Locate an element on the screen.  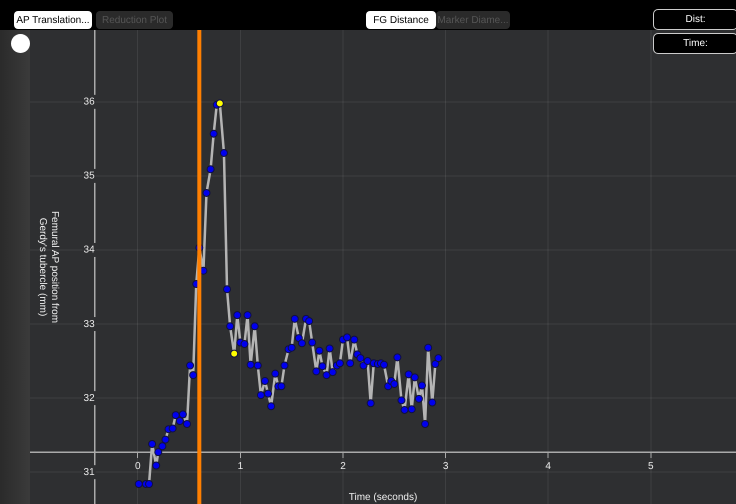
y-tick-label: 35 is located at coordinates (90, 176).